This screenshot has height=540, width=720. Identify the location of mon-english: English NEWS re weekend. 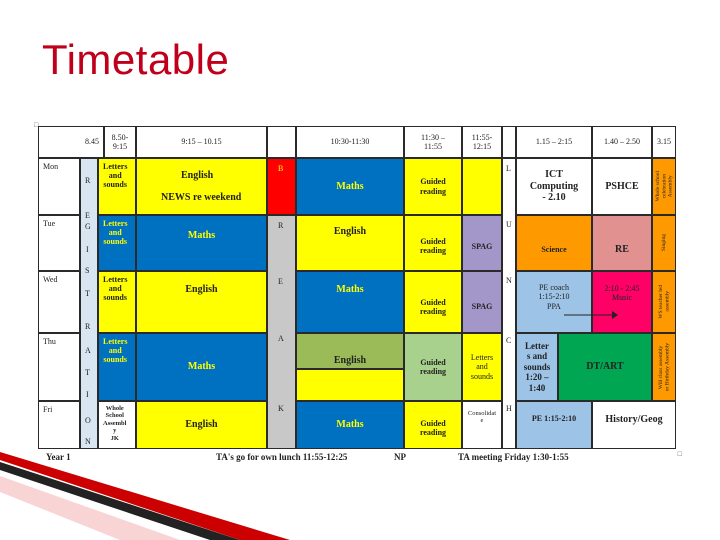
(201, 186).